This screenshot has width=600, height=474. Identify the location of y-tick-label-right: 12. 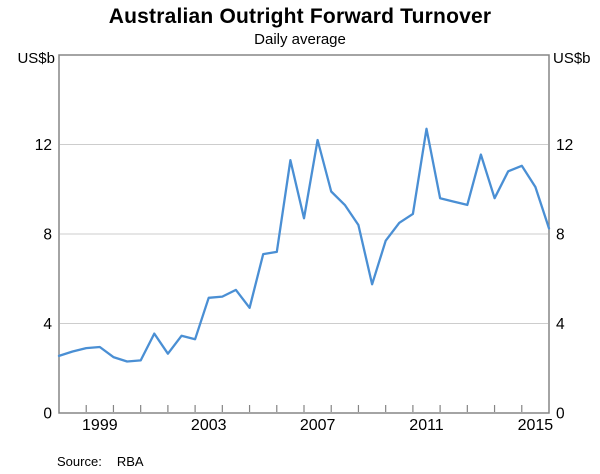
(564, 145).